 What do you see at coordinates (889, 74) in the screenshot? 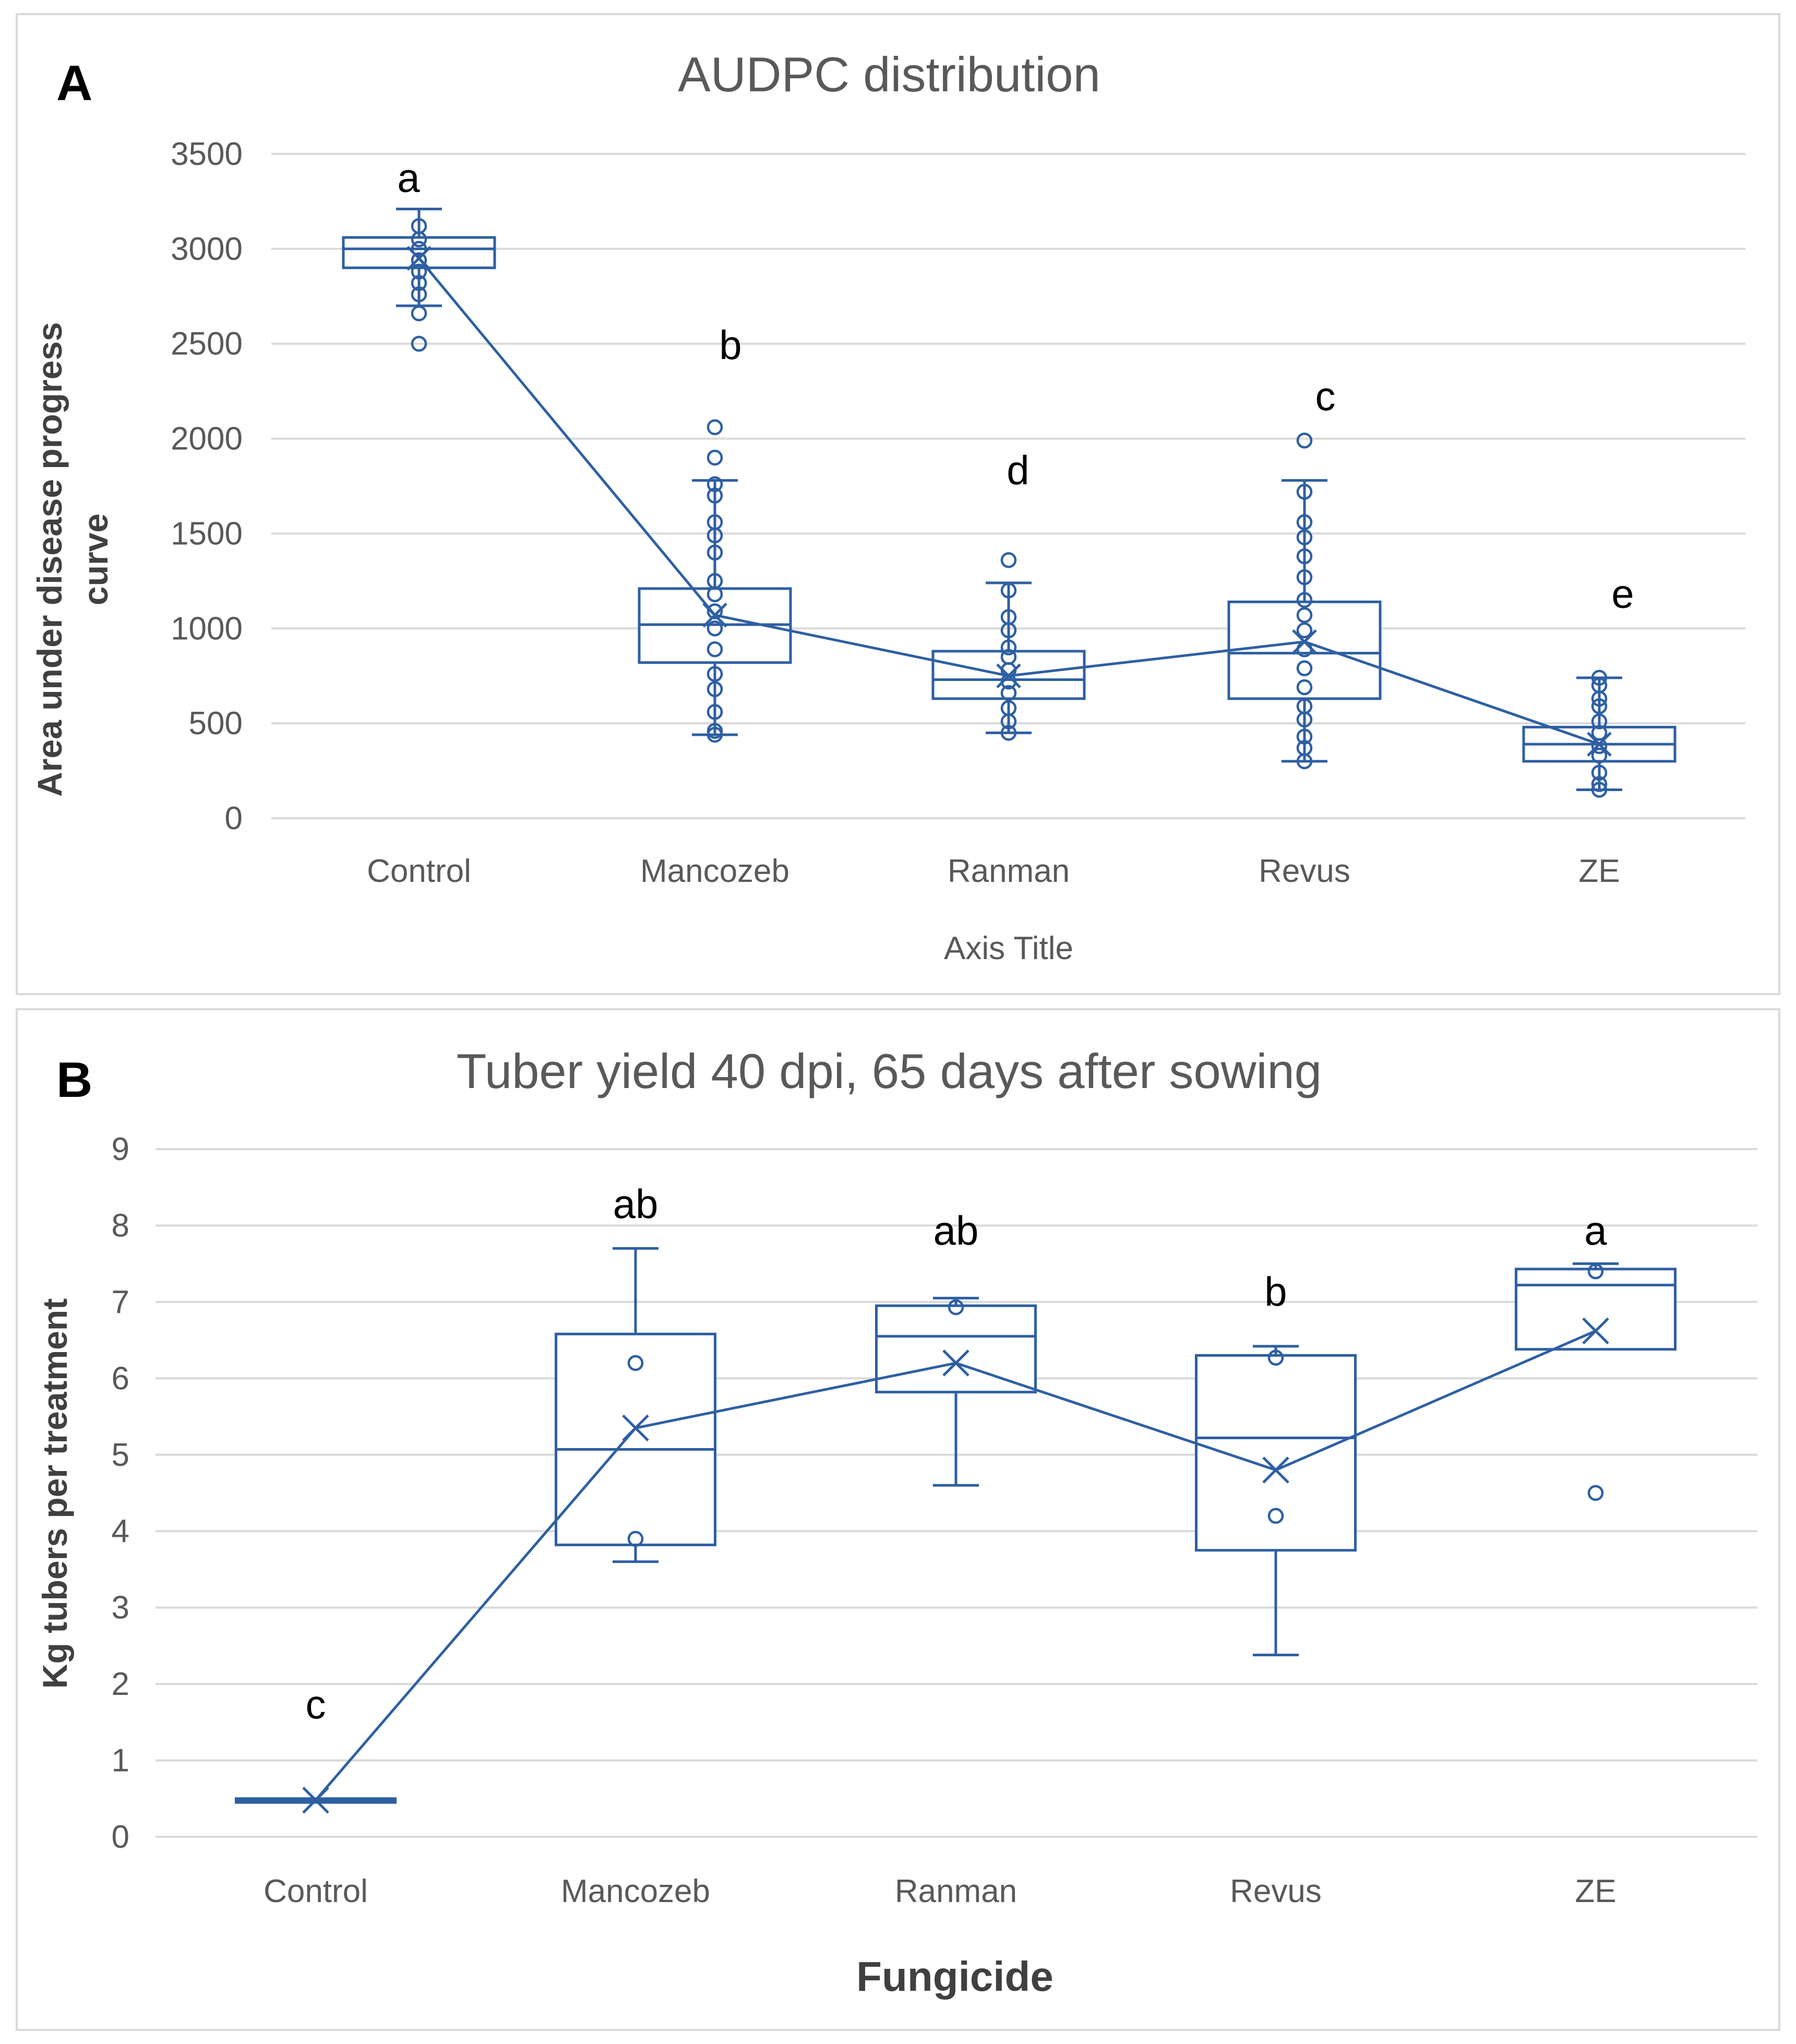
I see `chart-title: AUDPC distribution` at bounding box center [889, 74].